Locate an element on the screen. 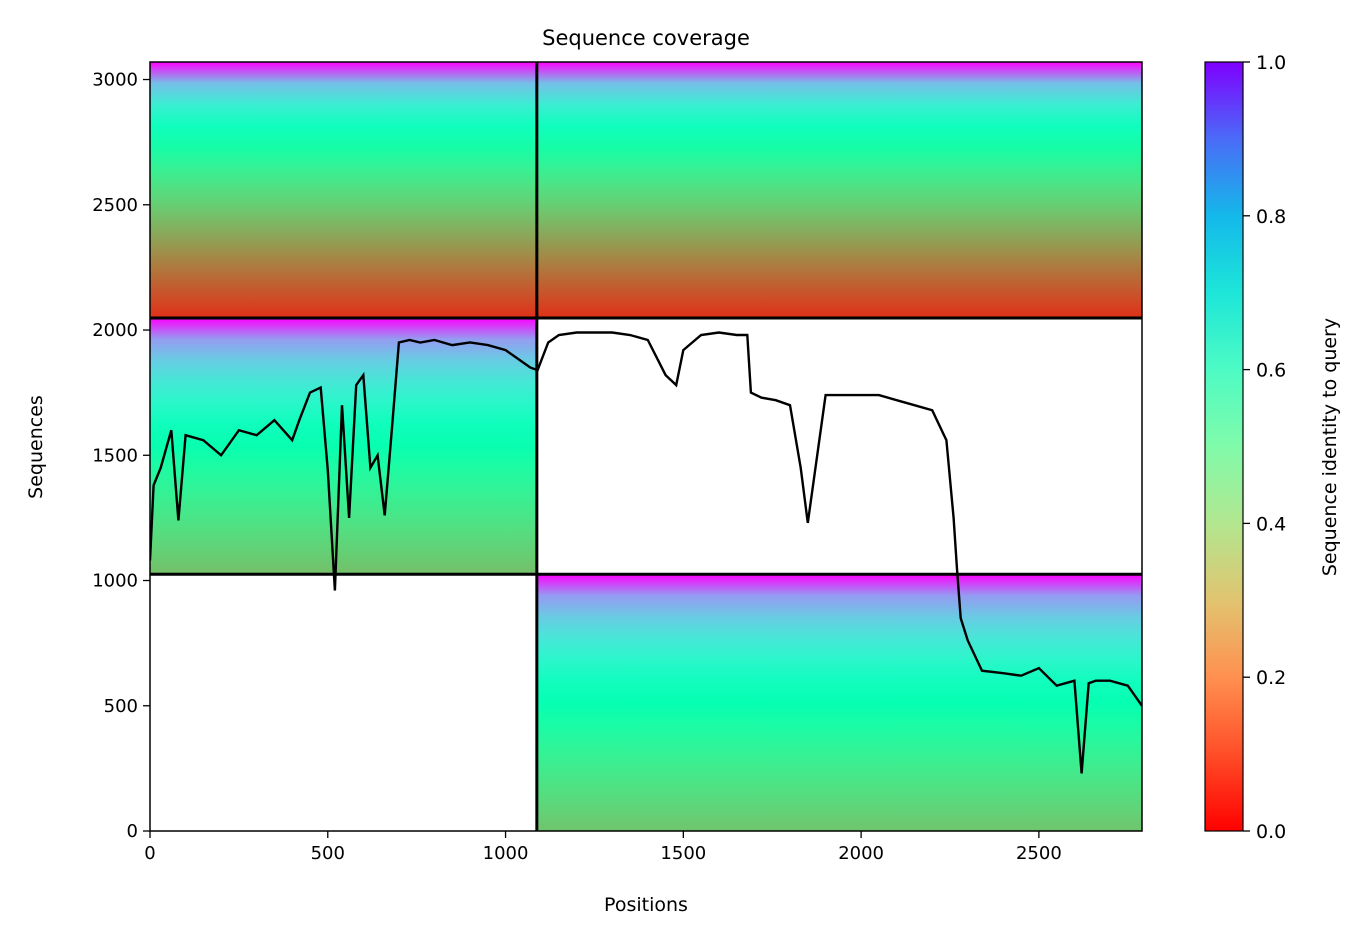  colorbar-ticks: 0.0 0.2 0.4 0.6 0.8 1.0 is located at coordinates (1264, 447).